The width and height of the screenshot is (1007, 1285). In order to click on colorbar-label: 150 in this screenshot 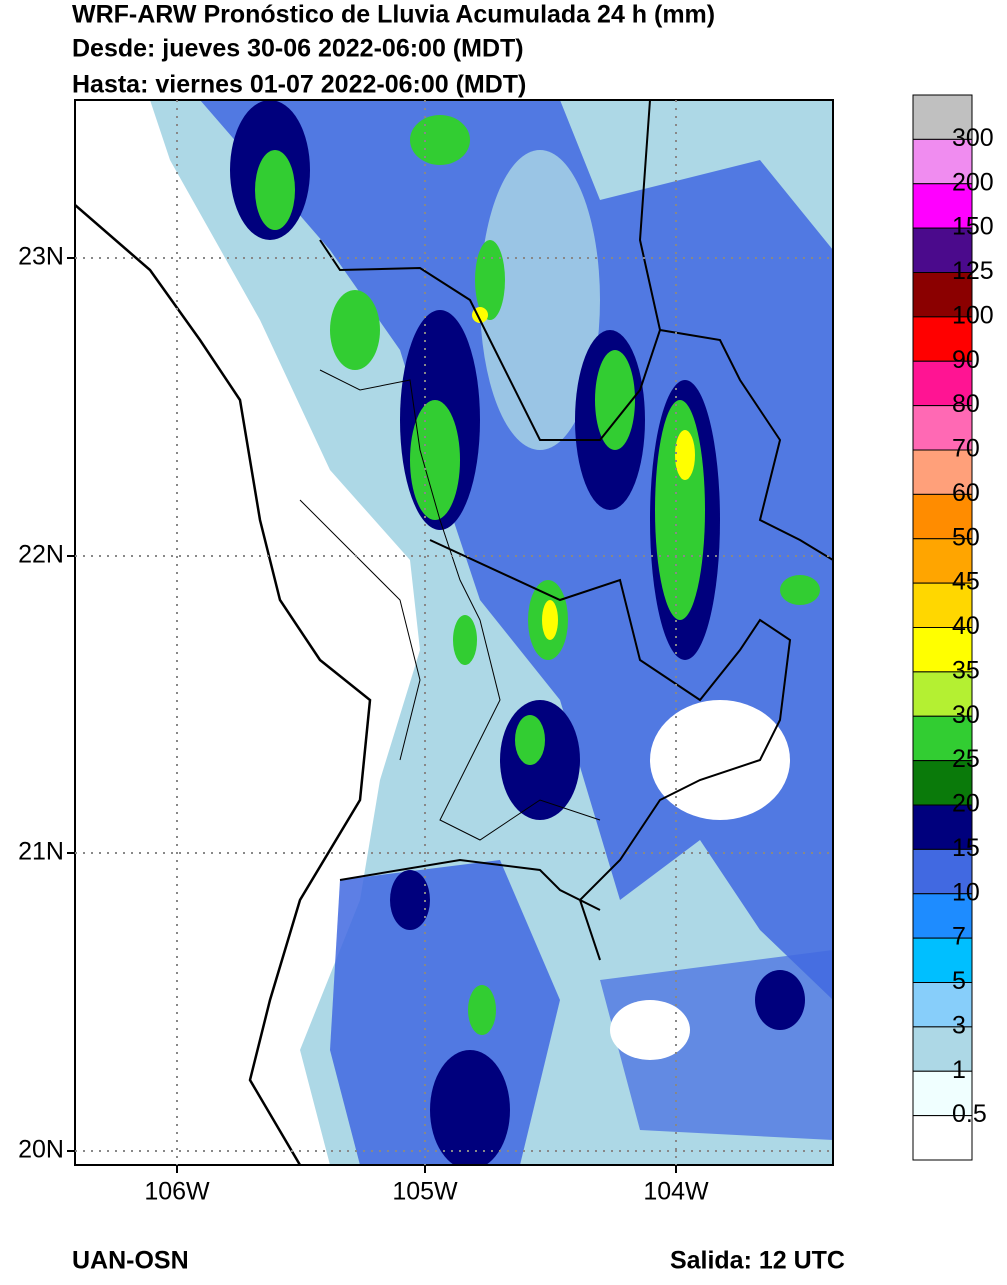, I will do `click(973, 227)`.